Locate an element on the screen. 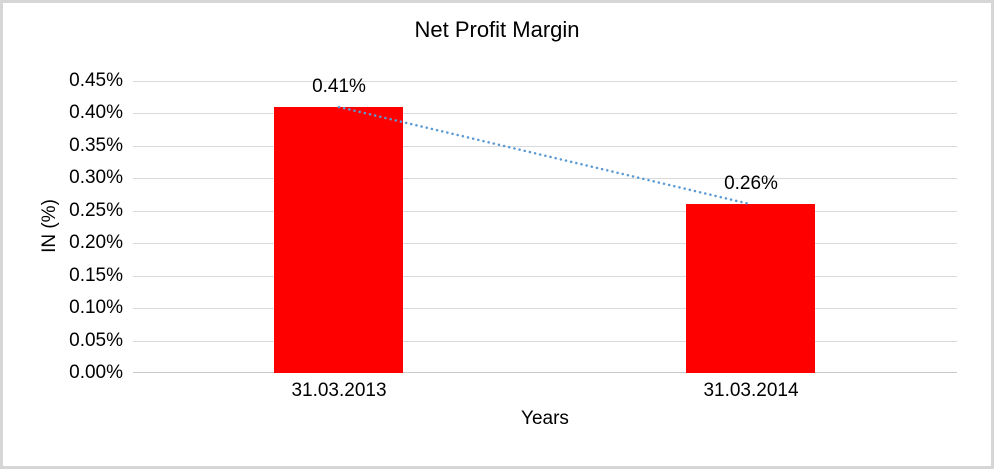 The image size is (994, 469). y-axis-tick-label: 0.05% is located at coordinates (96, 340).